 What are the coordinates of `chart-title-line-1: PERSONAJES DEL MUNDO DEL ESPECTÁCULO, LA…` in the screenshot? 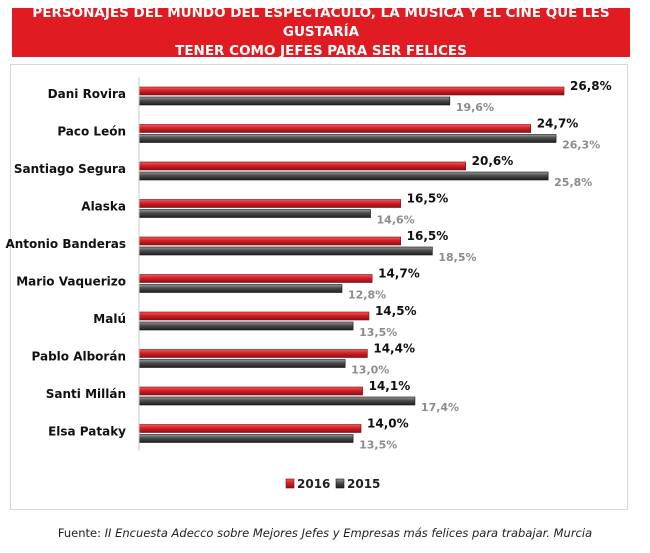 It's located at (321, 22).